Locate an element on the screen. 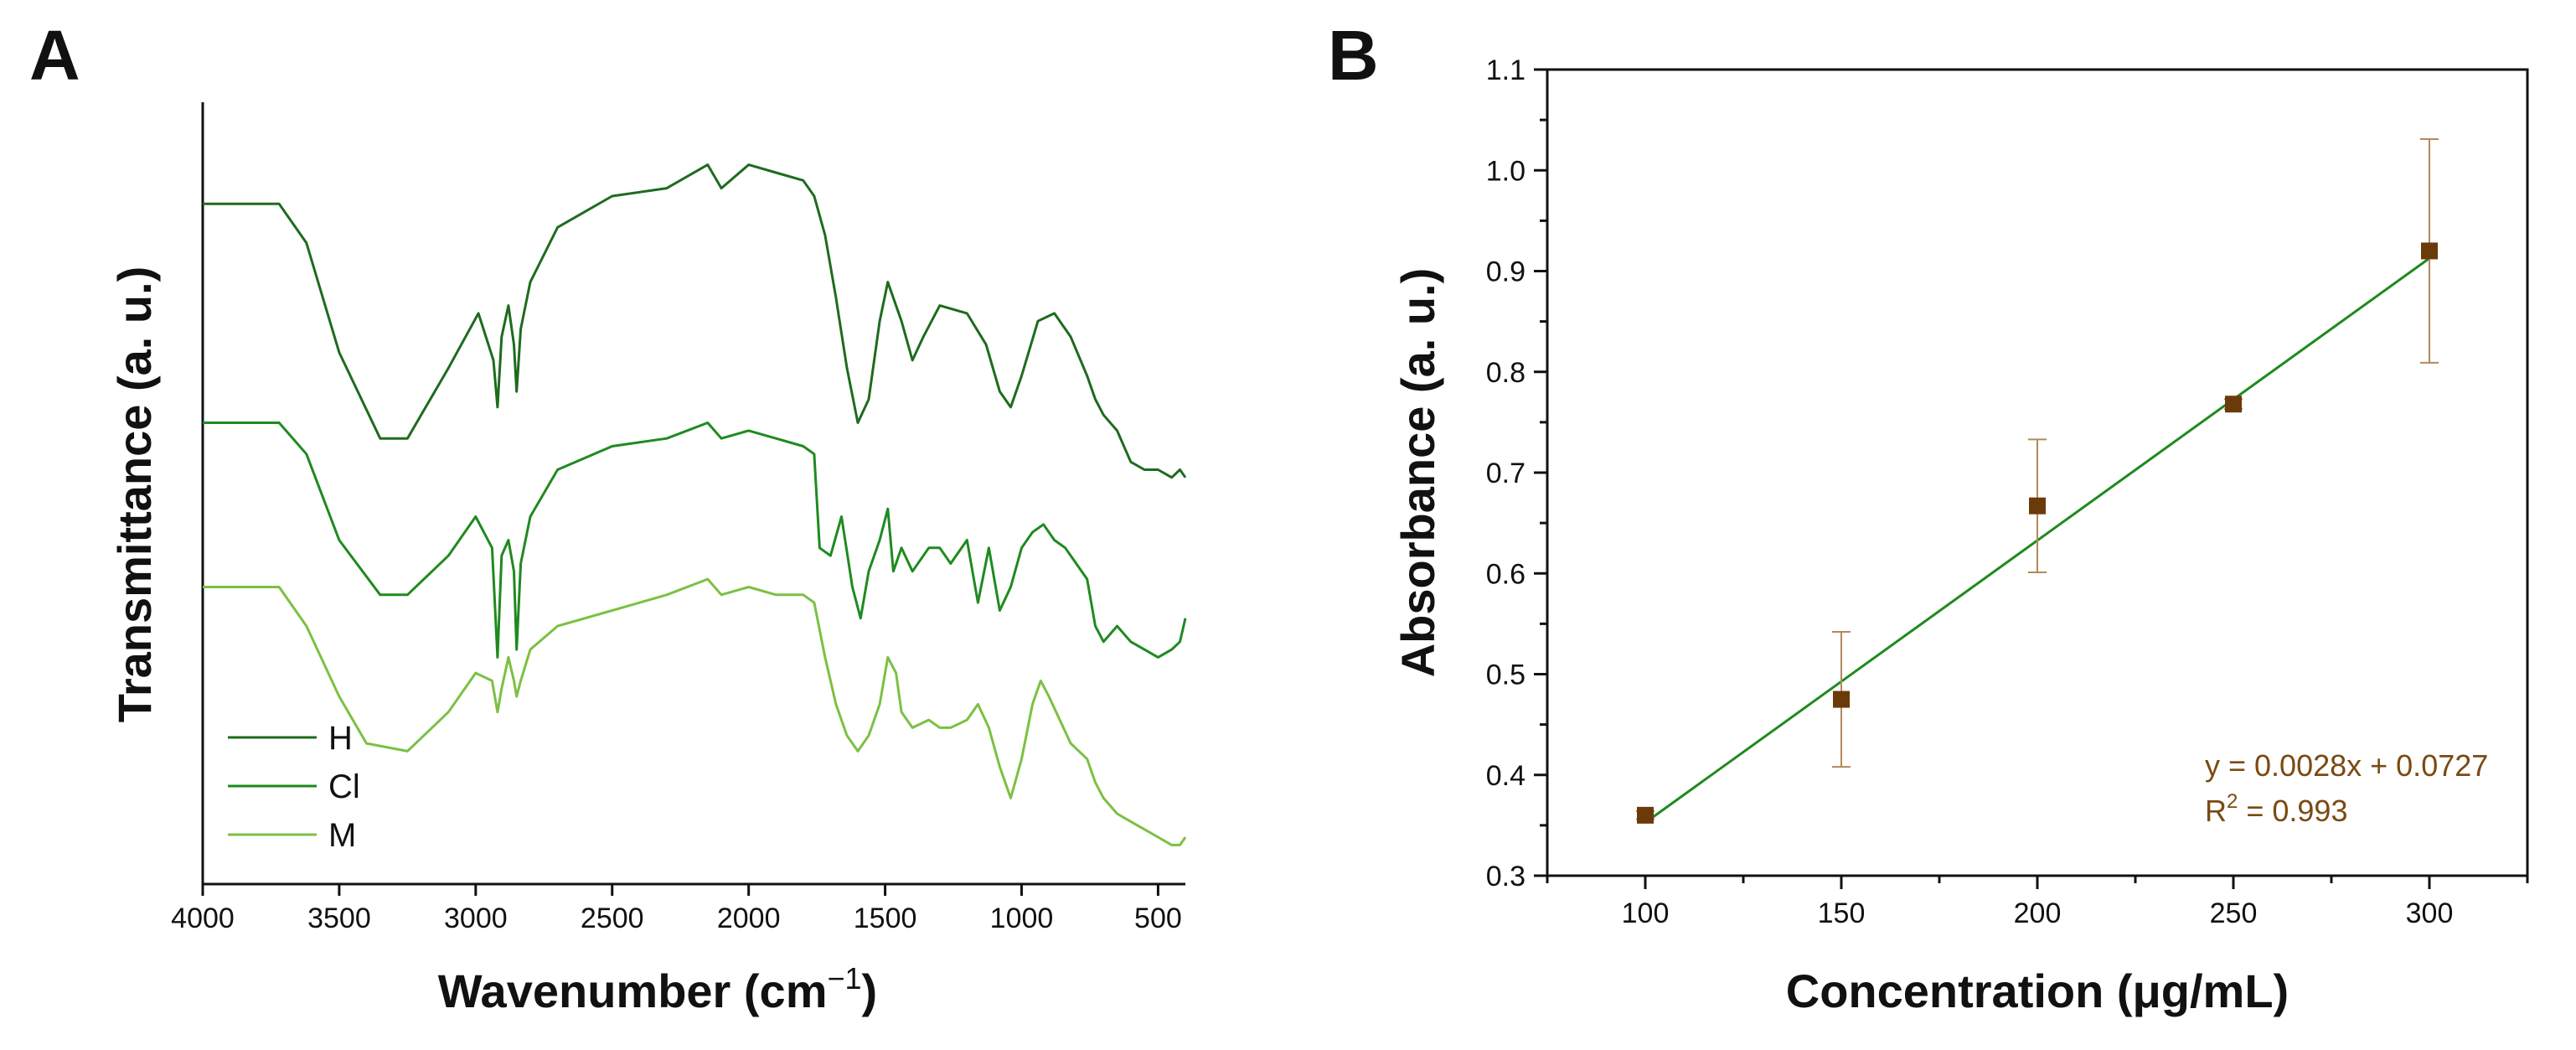 The width and height of the screenshot is (2576, 1050). panel-a-y-axis-title: Transmittance (a. u.) is located at coordinates (134, 494).